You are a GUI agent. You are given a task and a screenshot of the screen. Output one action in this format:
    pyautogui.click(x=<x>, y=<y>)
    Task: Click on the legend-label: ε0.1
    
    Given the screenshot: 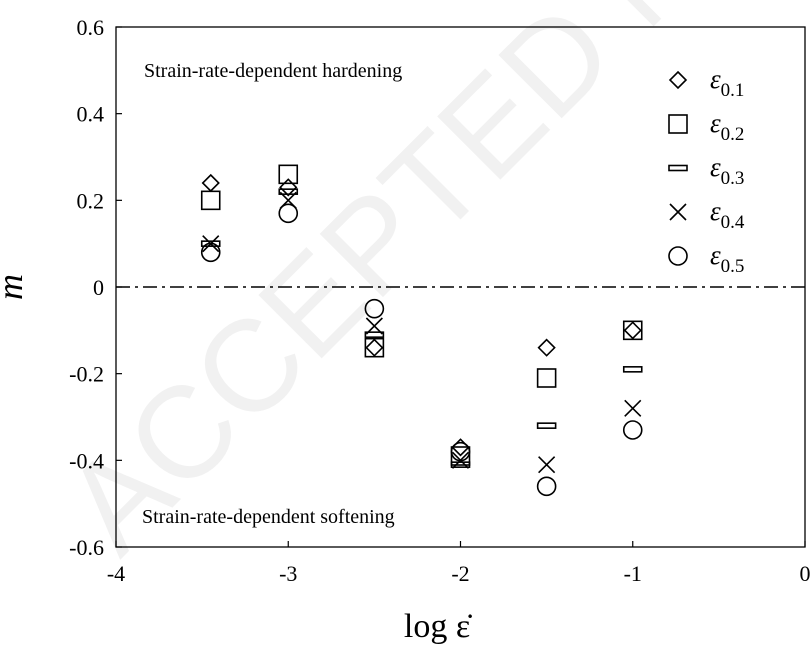 What is the action you would take?
    pyautogui.click(x=727, y=82)
    